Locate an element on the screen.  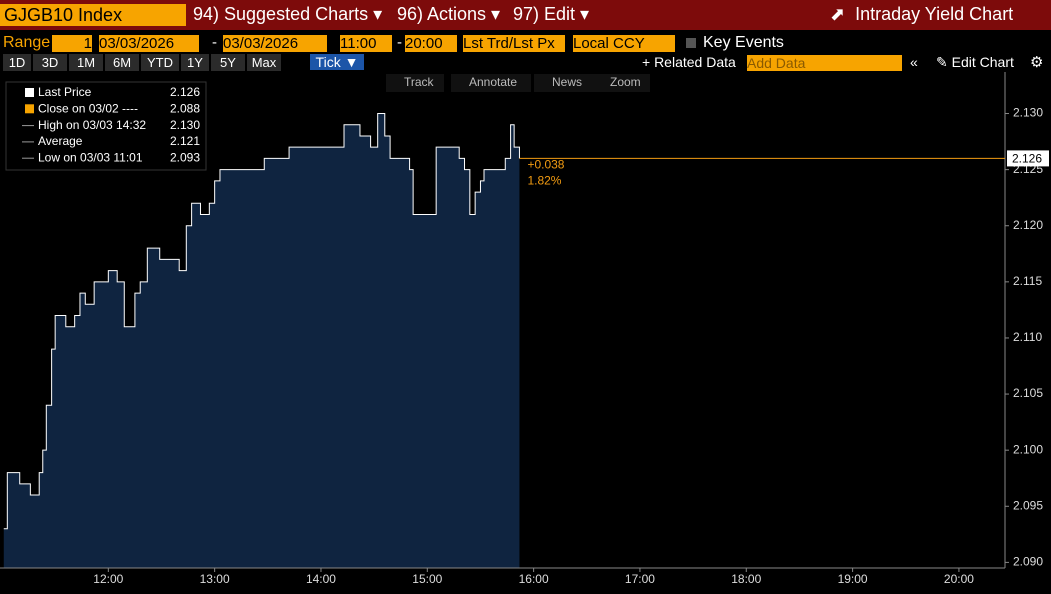
y-tick-label: 2.105 is located at coordinates (1028, 393).